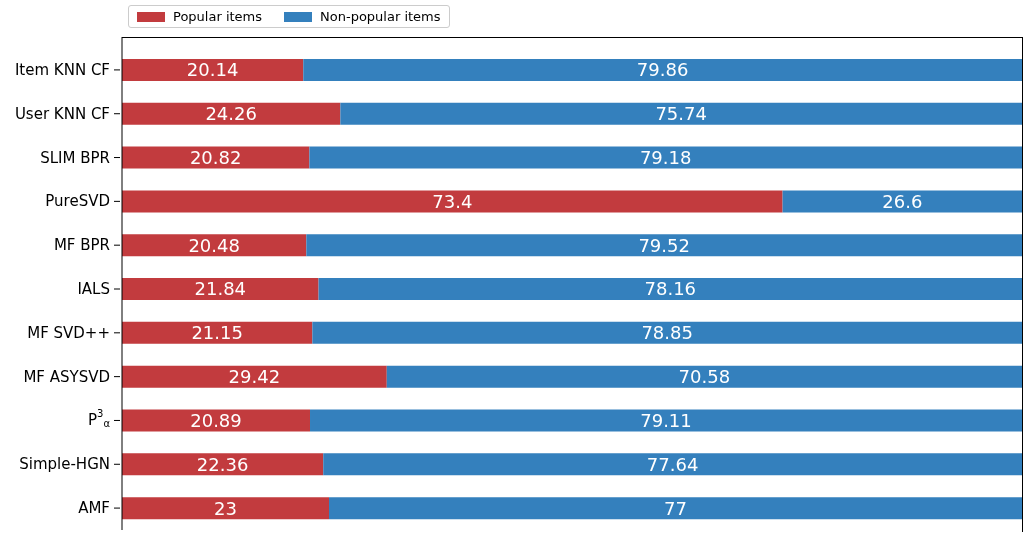 The image size is (1028, 538). I want to click on data-label: 20.82, so click(215, 157).